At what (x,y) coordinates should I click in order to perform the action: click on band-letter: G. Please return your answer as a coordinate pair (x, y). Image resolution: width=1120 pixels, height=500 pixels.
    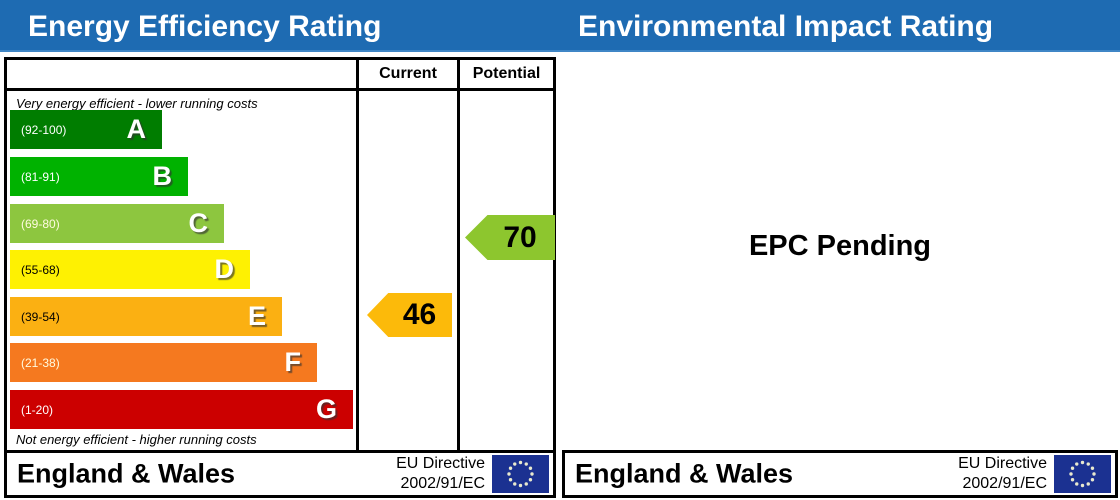
    Looking at the image, I should click on (326, 409).